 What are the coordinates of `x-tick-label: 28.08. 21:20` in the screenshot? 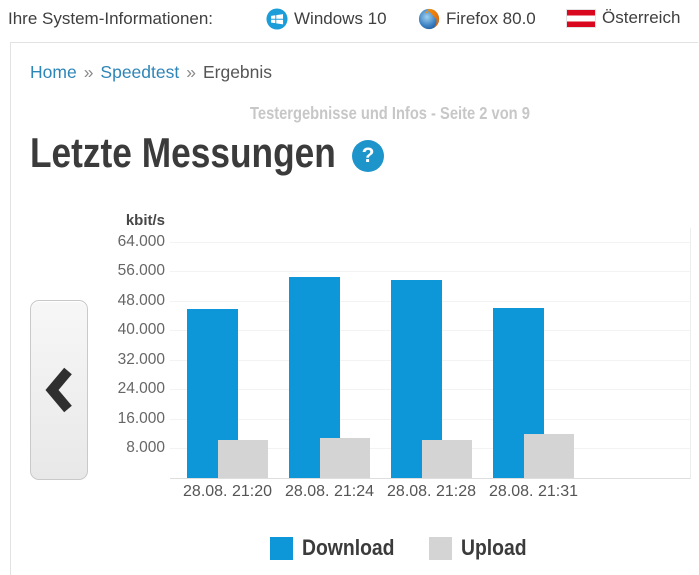 It's located at (227, 491).